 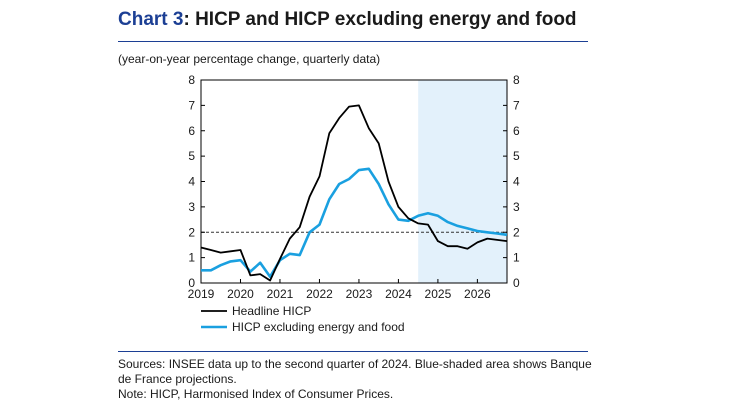 What do you see at coordinates (516, 232) in the screenshot?
I see `y-tick-label-right: 2` at bounding box center [516, 232].